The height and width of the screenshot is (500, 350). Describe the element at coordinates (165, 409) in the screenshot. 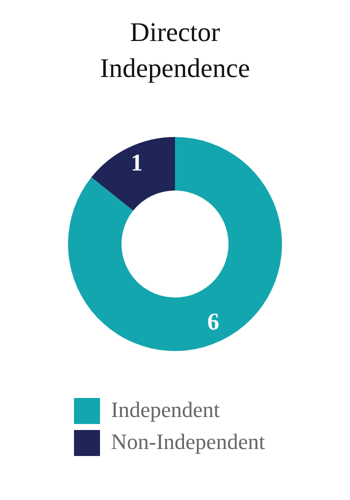

I see `legend-label: Independent` at that location.